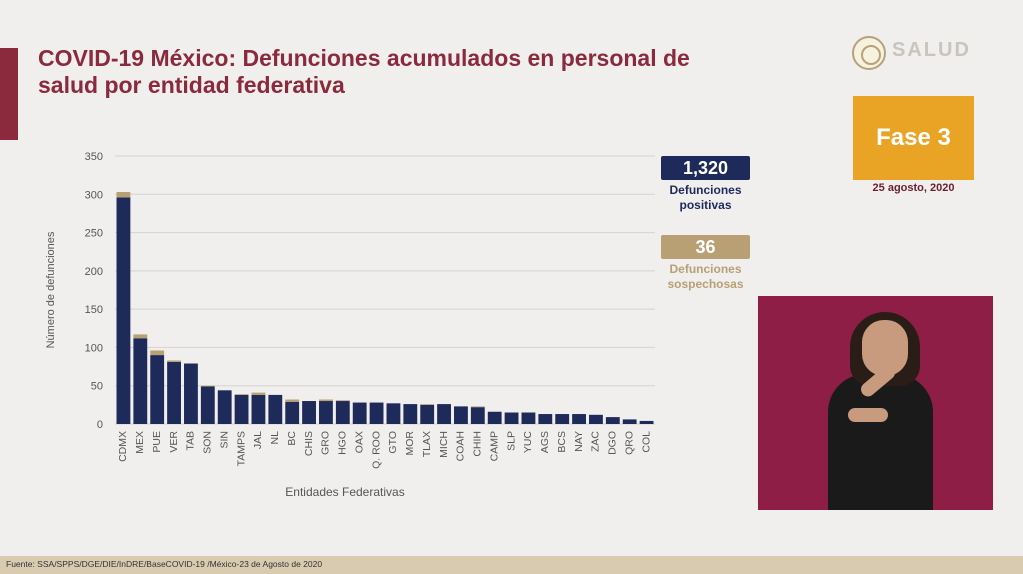 Image resolution: width=1023 pixels, height=574 pixels. I want to click on salud-logo: SALUD, so click(927, 54).